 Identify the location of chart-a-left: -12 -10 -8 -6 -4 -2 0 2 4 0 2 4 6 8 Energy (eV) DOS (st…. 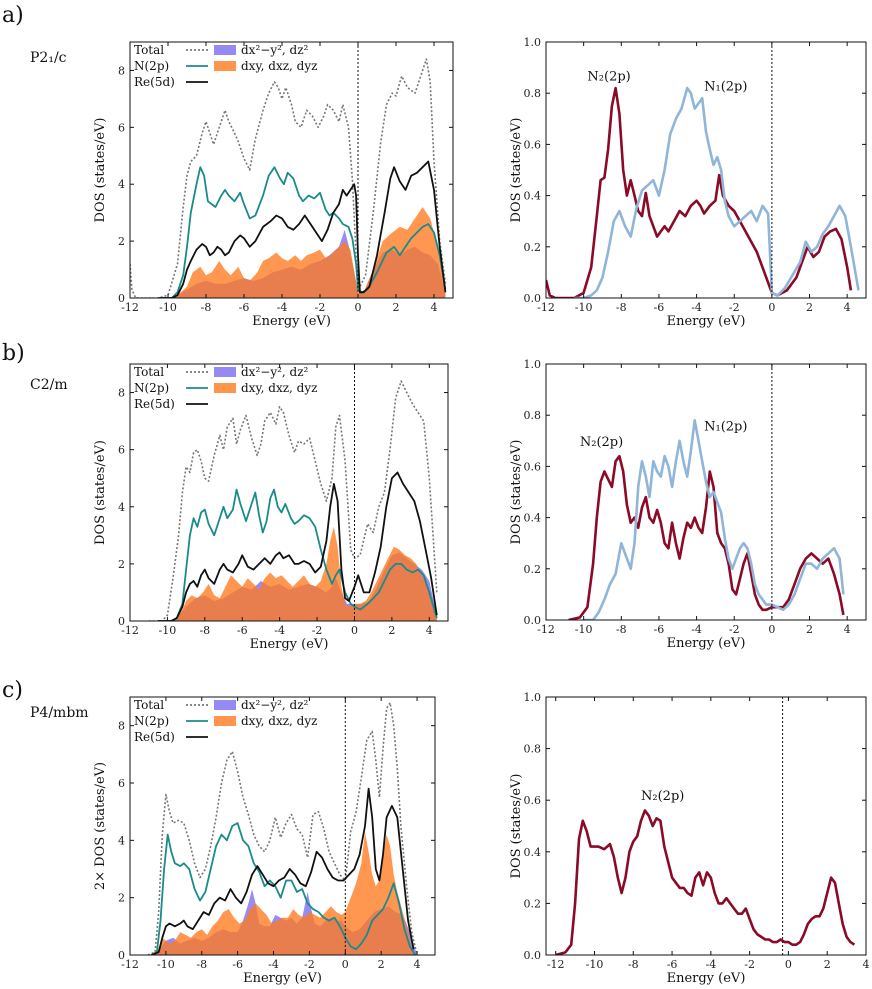
(273, 185).